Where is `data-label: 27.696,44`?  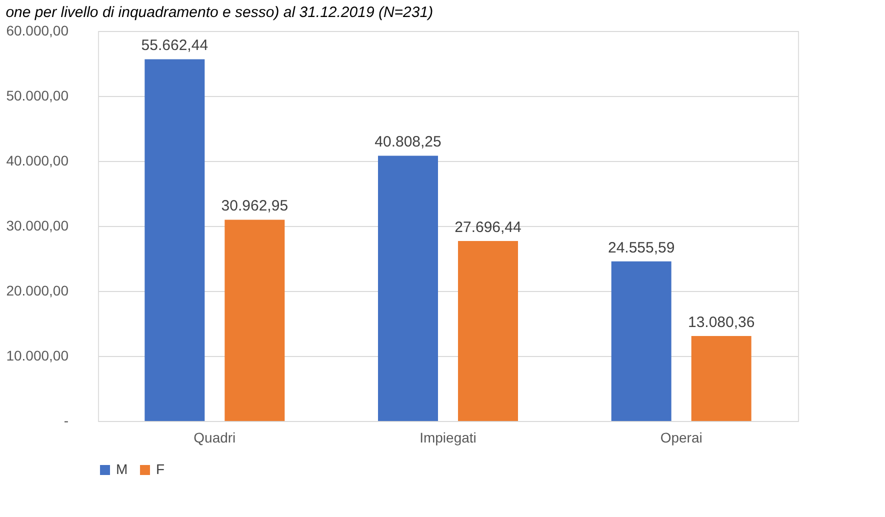 data-label: 27.696,44 is located at coordinates (488, 227).